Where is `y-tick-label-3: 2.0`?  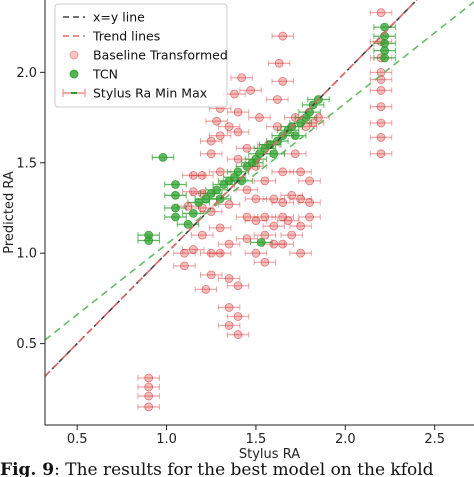 y-tick-label-3: 2.0 is located at coordinates (26, 73).